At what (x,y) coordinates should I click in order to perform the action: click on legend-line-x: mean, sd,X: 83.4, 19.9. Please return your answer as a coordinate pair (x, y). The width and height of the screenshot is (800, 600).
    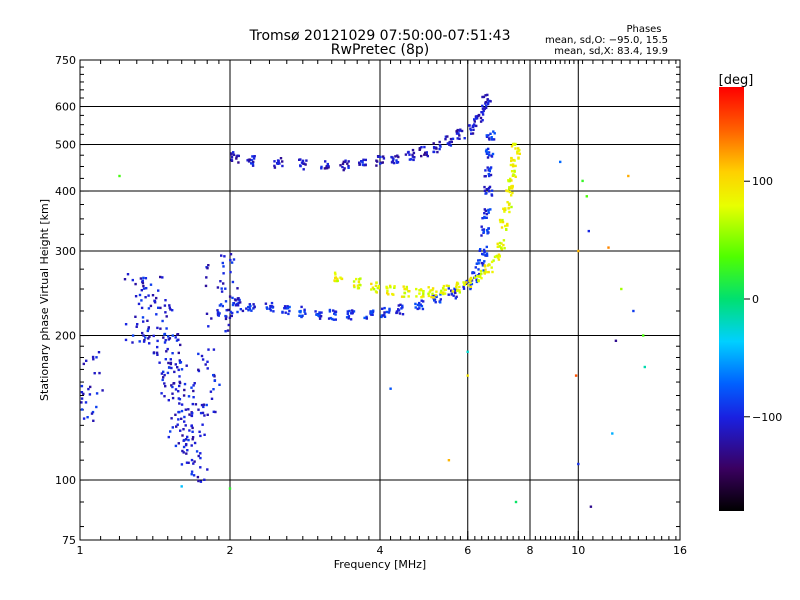
    Looking at the image, I should click on (611, 51).